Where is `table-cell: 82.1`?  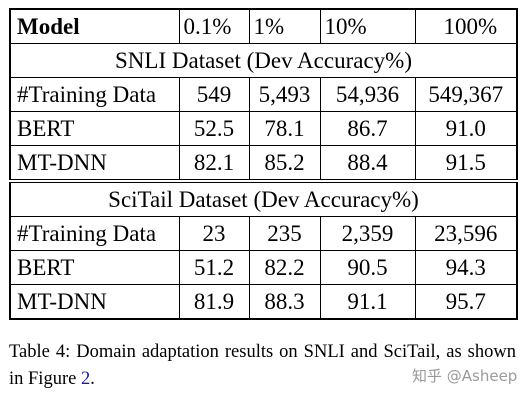 table-cell: 82.1 is located at coordinates (213, 163).